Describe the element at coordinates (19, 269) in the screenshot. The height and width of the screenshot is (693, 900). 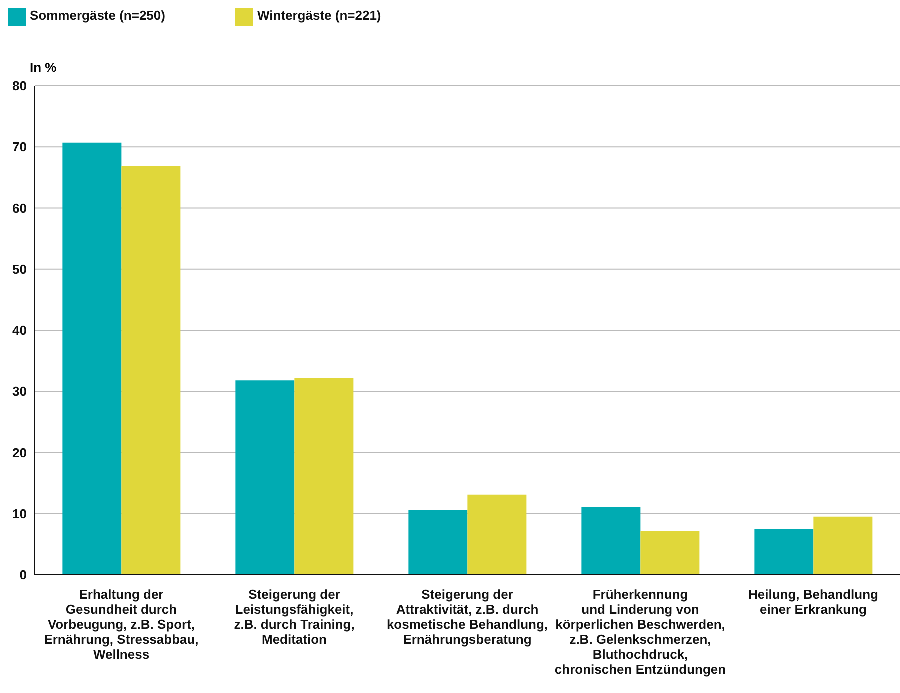
I see `y-tick-label: 50` at that location.